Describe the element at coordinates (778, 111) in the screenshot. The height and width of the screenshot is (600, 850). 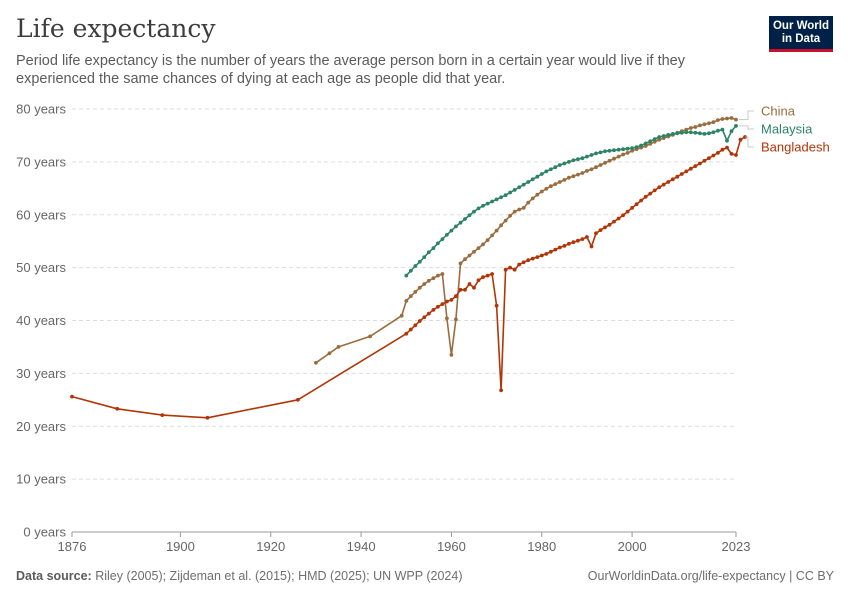
I see `series-label-china: China` at that location.